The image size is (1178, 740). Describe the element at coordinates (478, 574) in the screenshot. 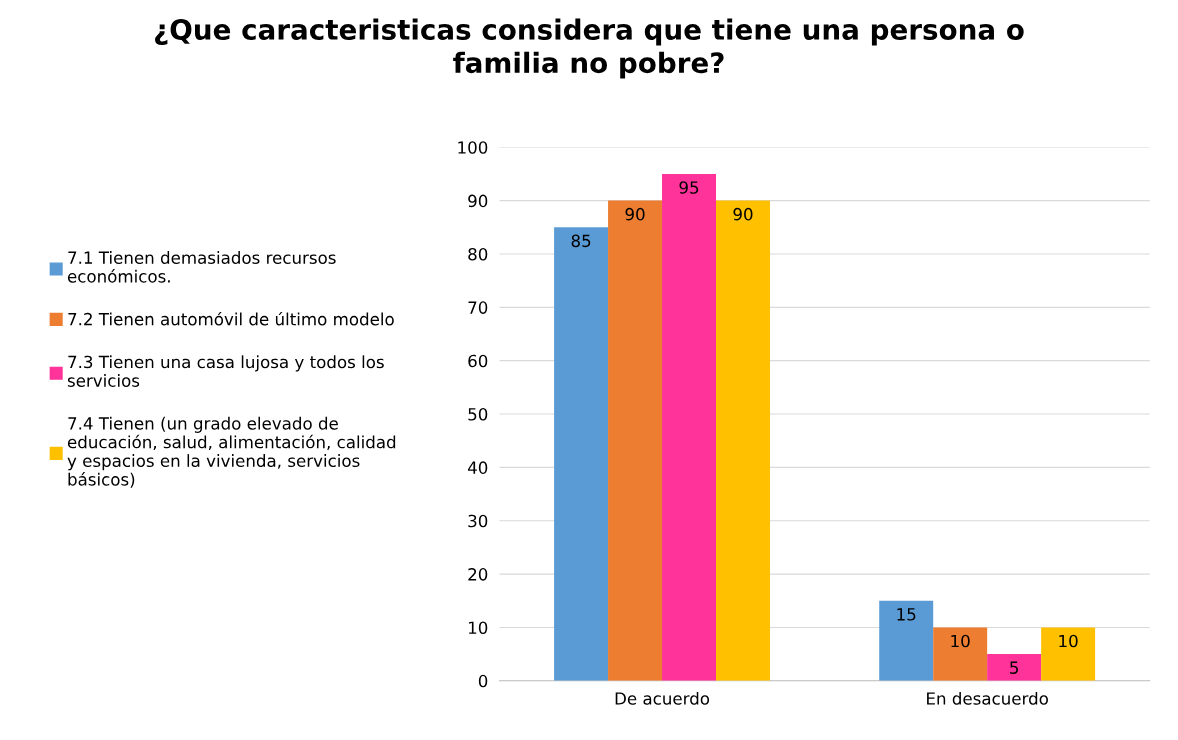

I see `y-tick-label: 20` at that location.